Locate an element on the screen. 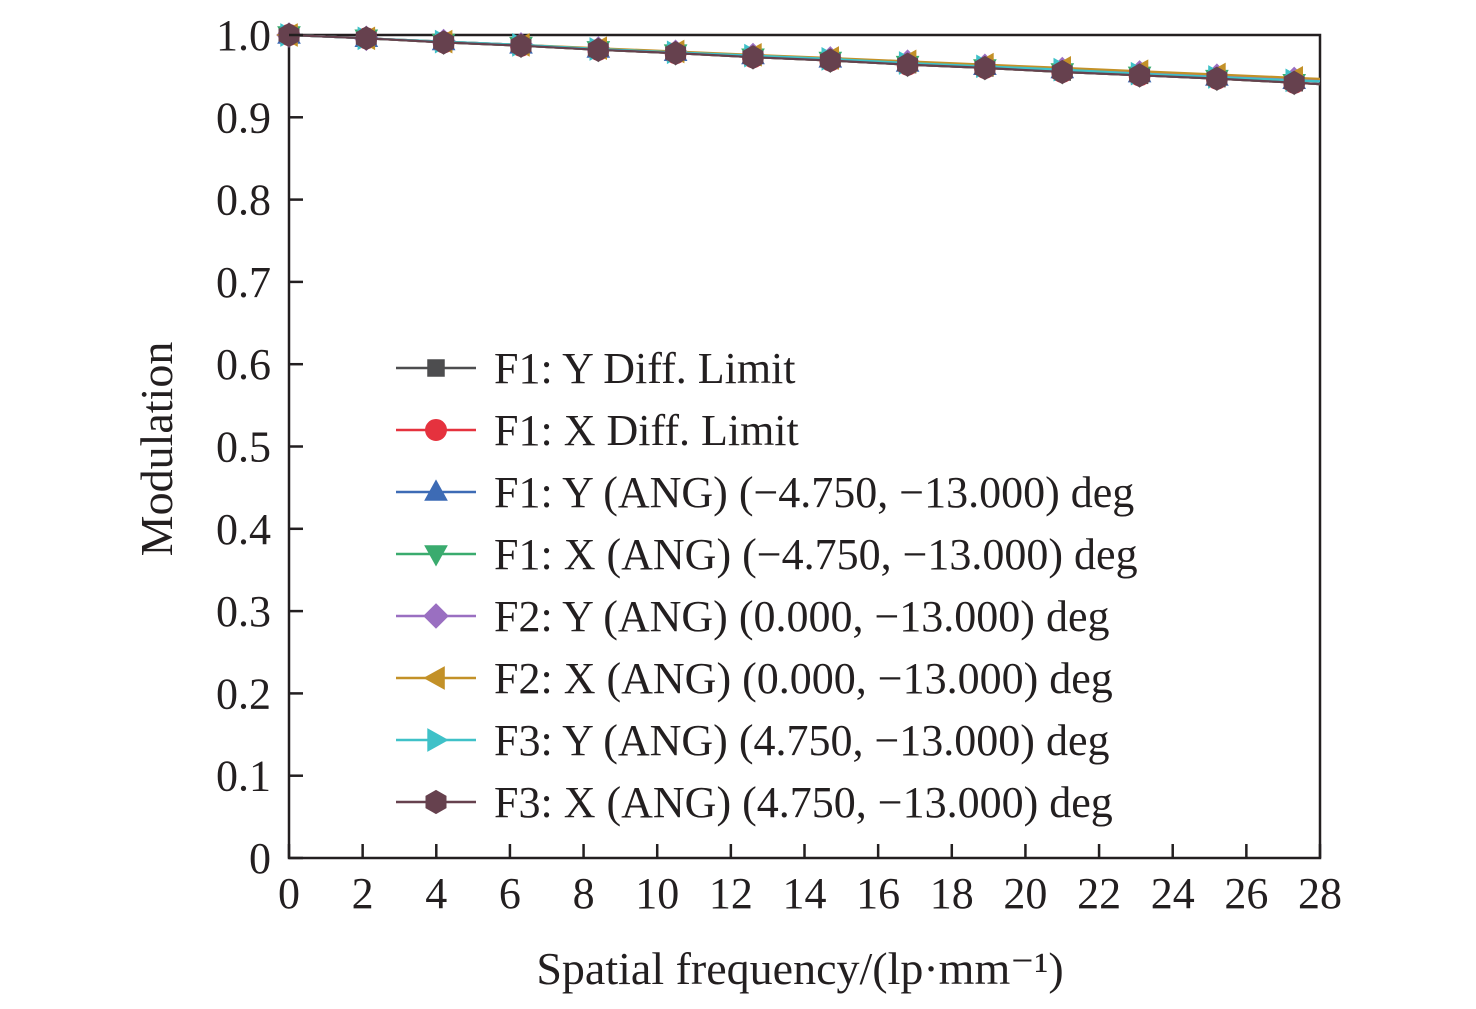  series-group is located at coordinates (799, 58).